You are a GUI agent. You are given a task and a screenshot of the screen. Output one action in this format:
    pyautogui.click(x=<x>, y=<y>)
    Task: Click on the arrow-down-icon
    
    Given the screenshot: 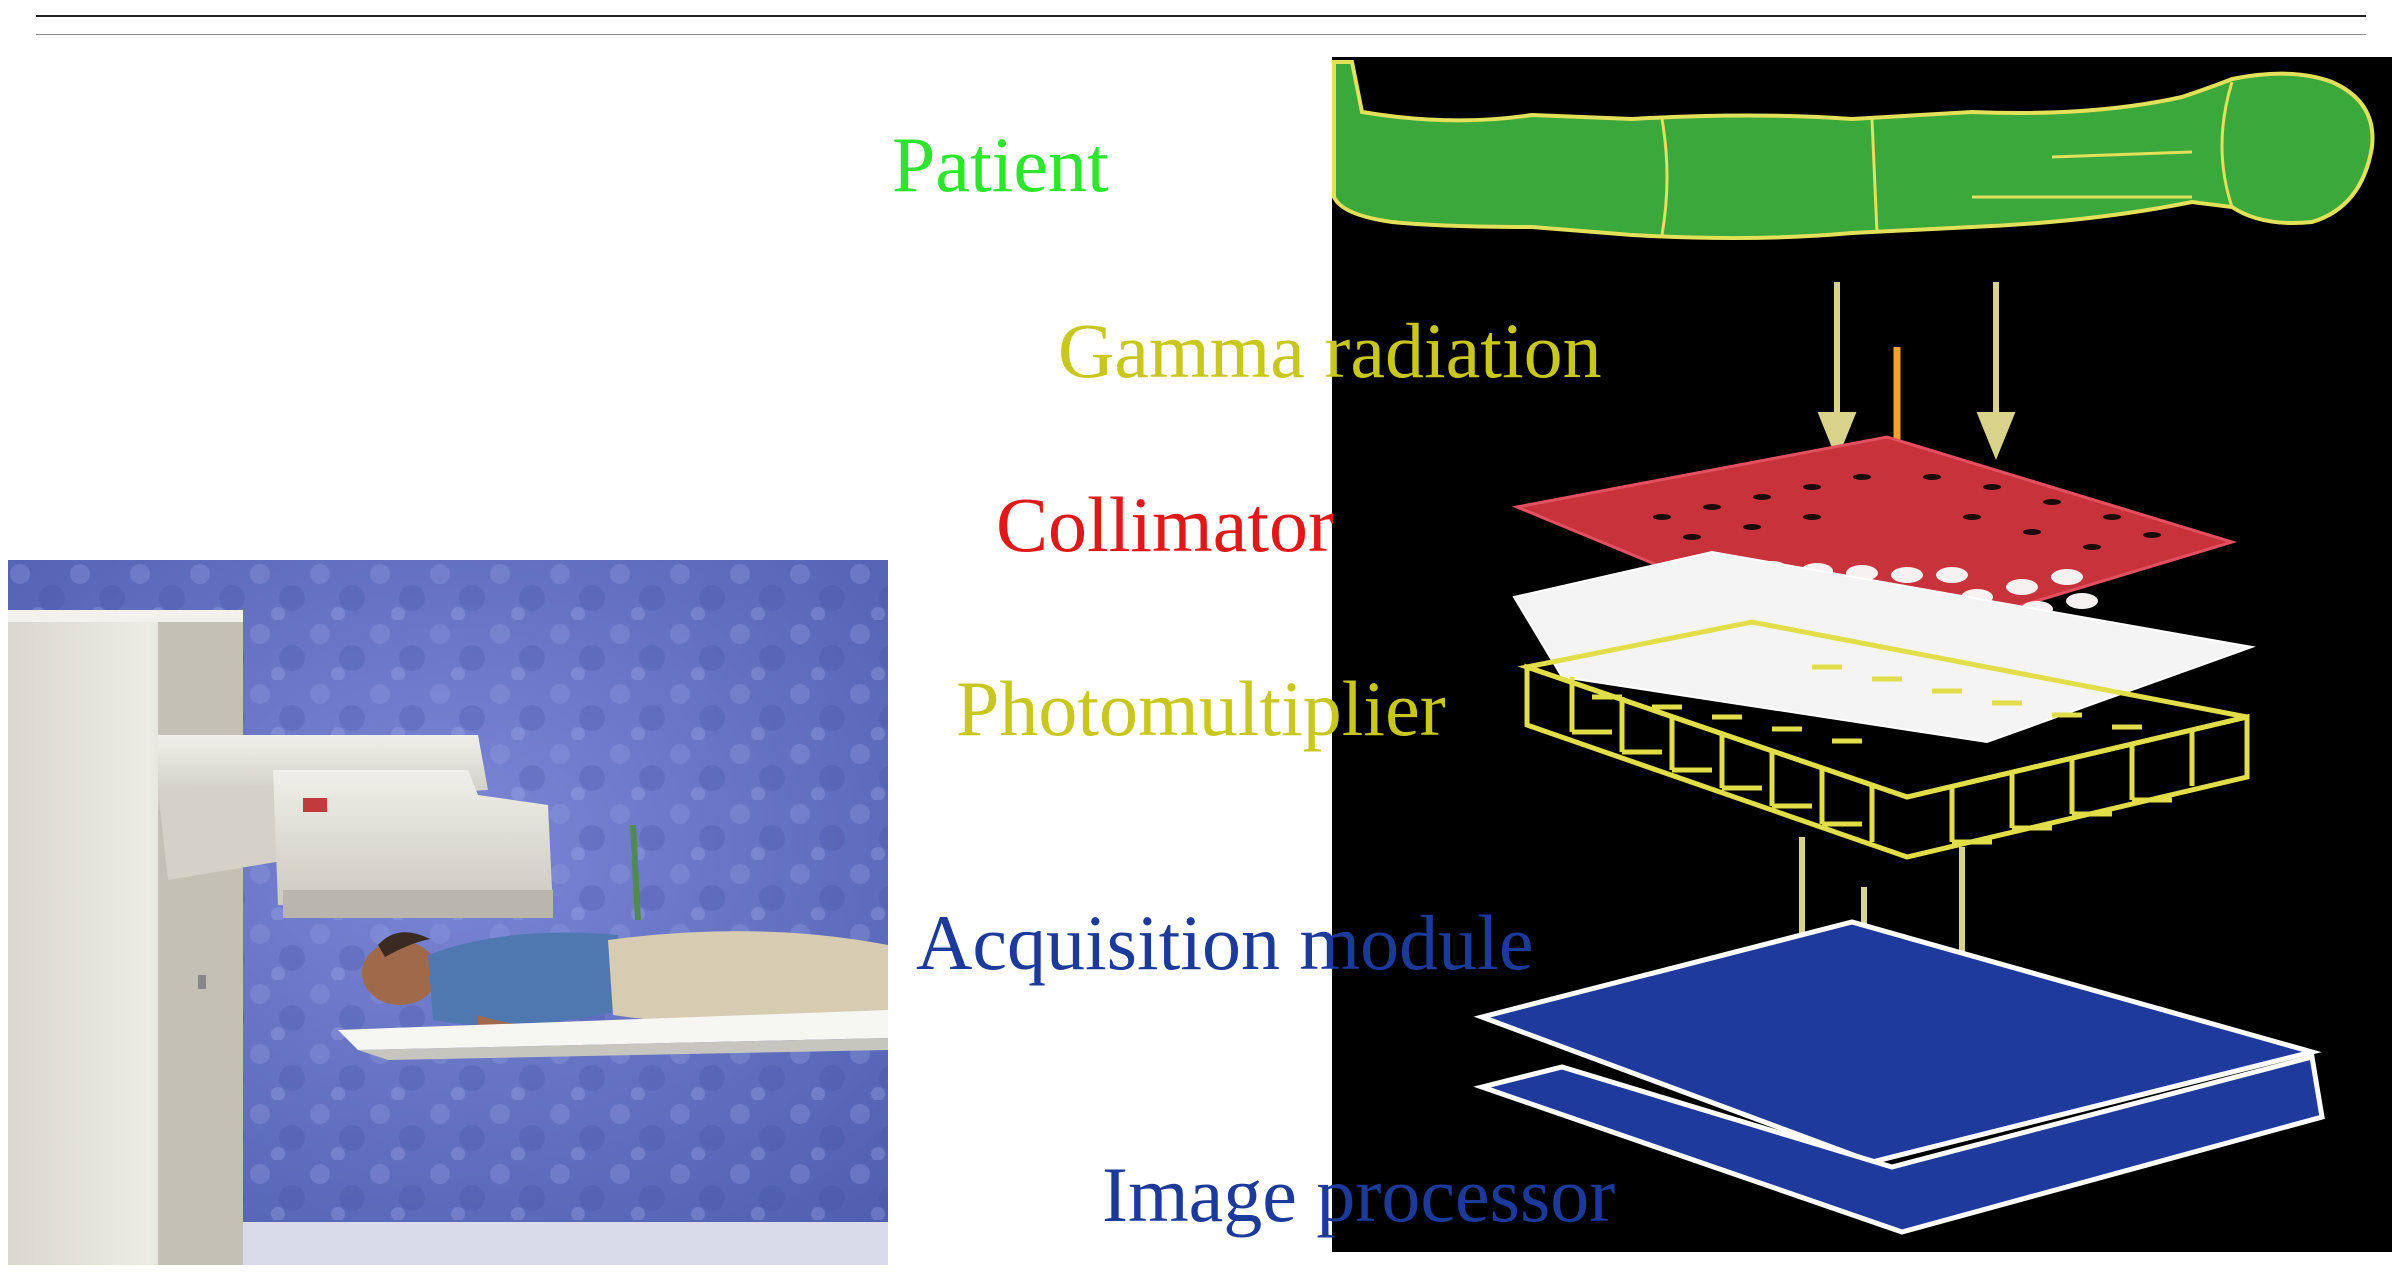 What is the action you would take?
    pyautogui.click(x=1916, y=371)
    